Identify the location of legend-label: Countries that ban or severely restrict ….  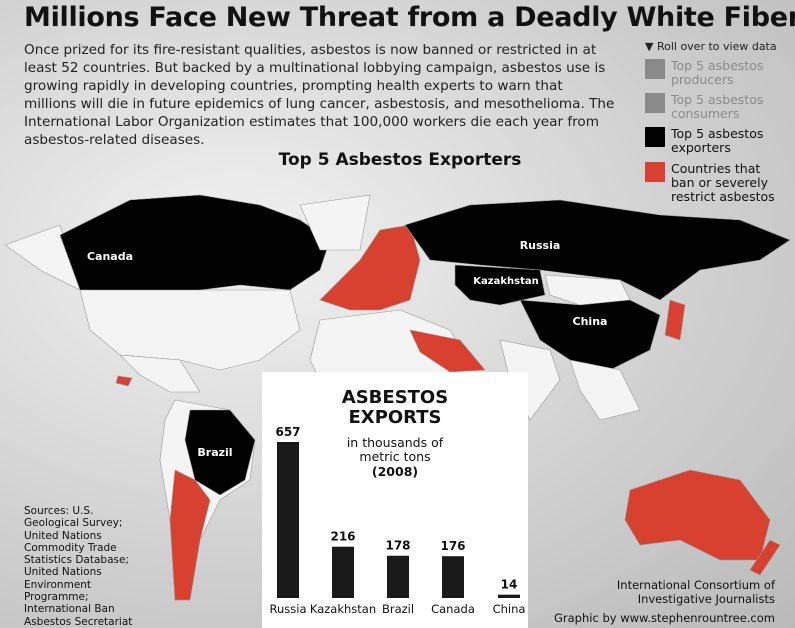
(723, 182).